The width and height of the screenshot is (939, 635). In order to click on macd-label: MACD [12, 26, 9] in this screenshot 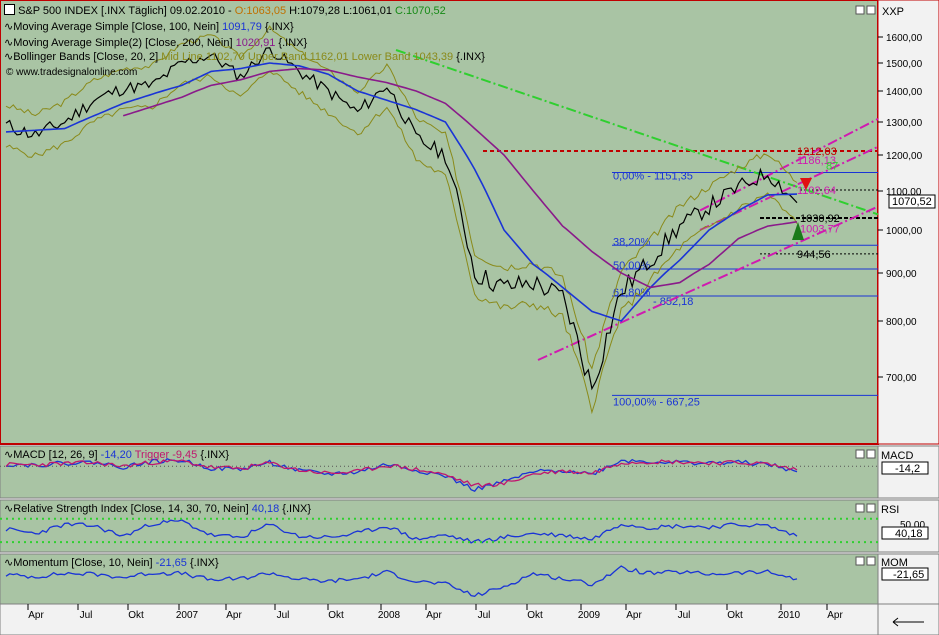, I will do `click(55, 455)`.